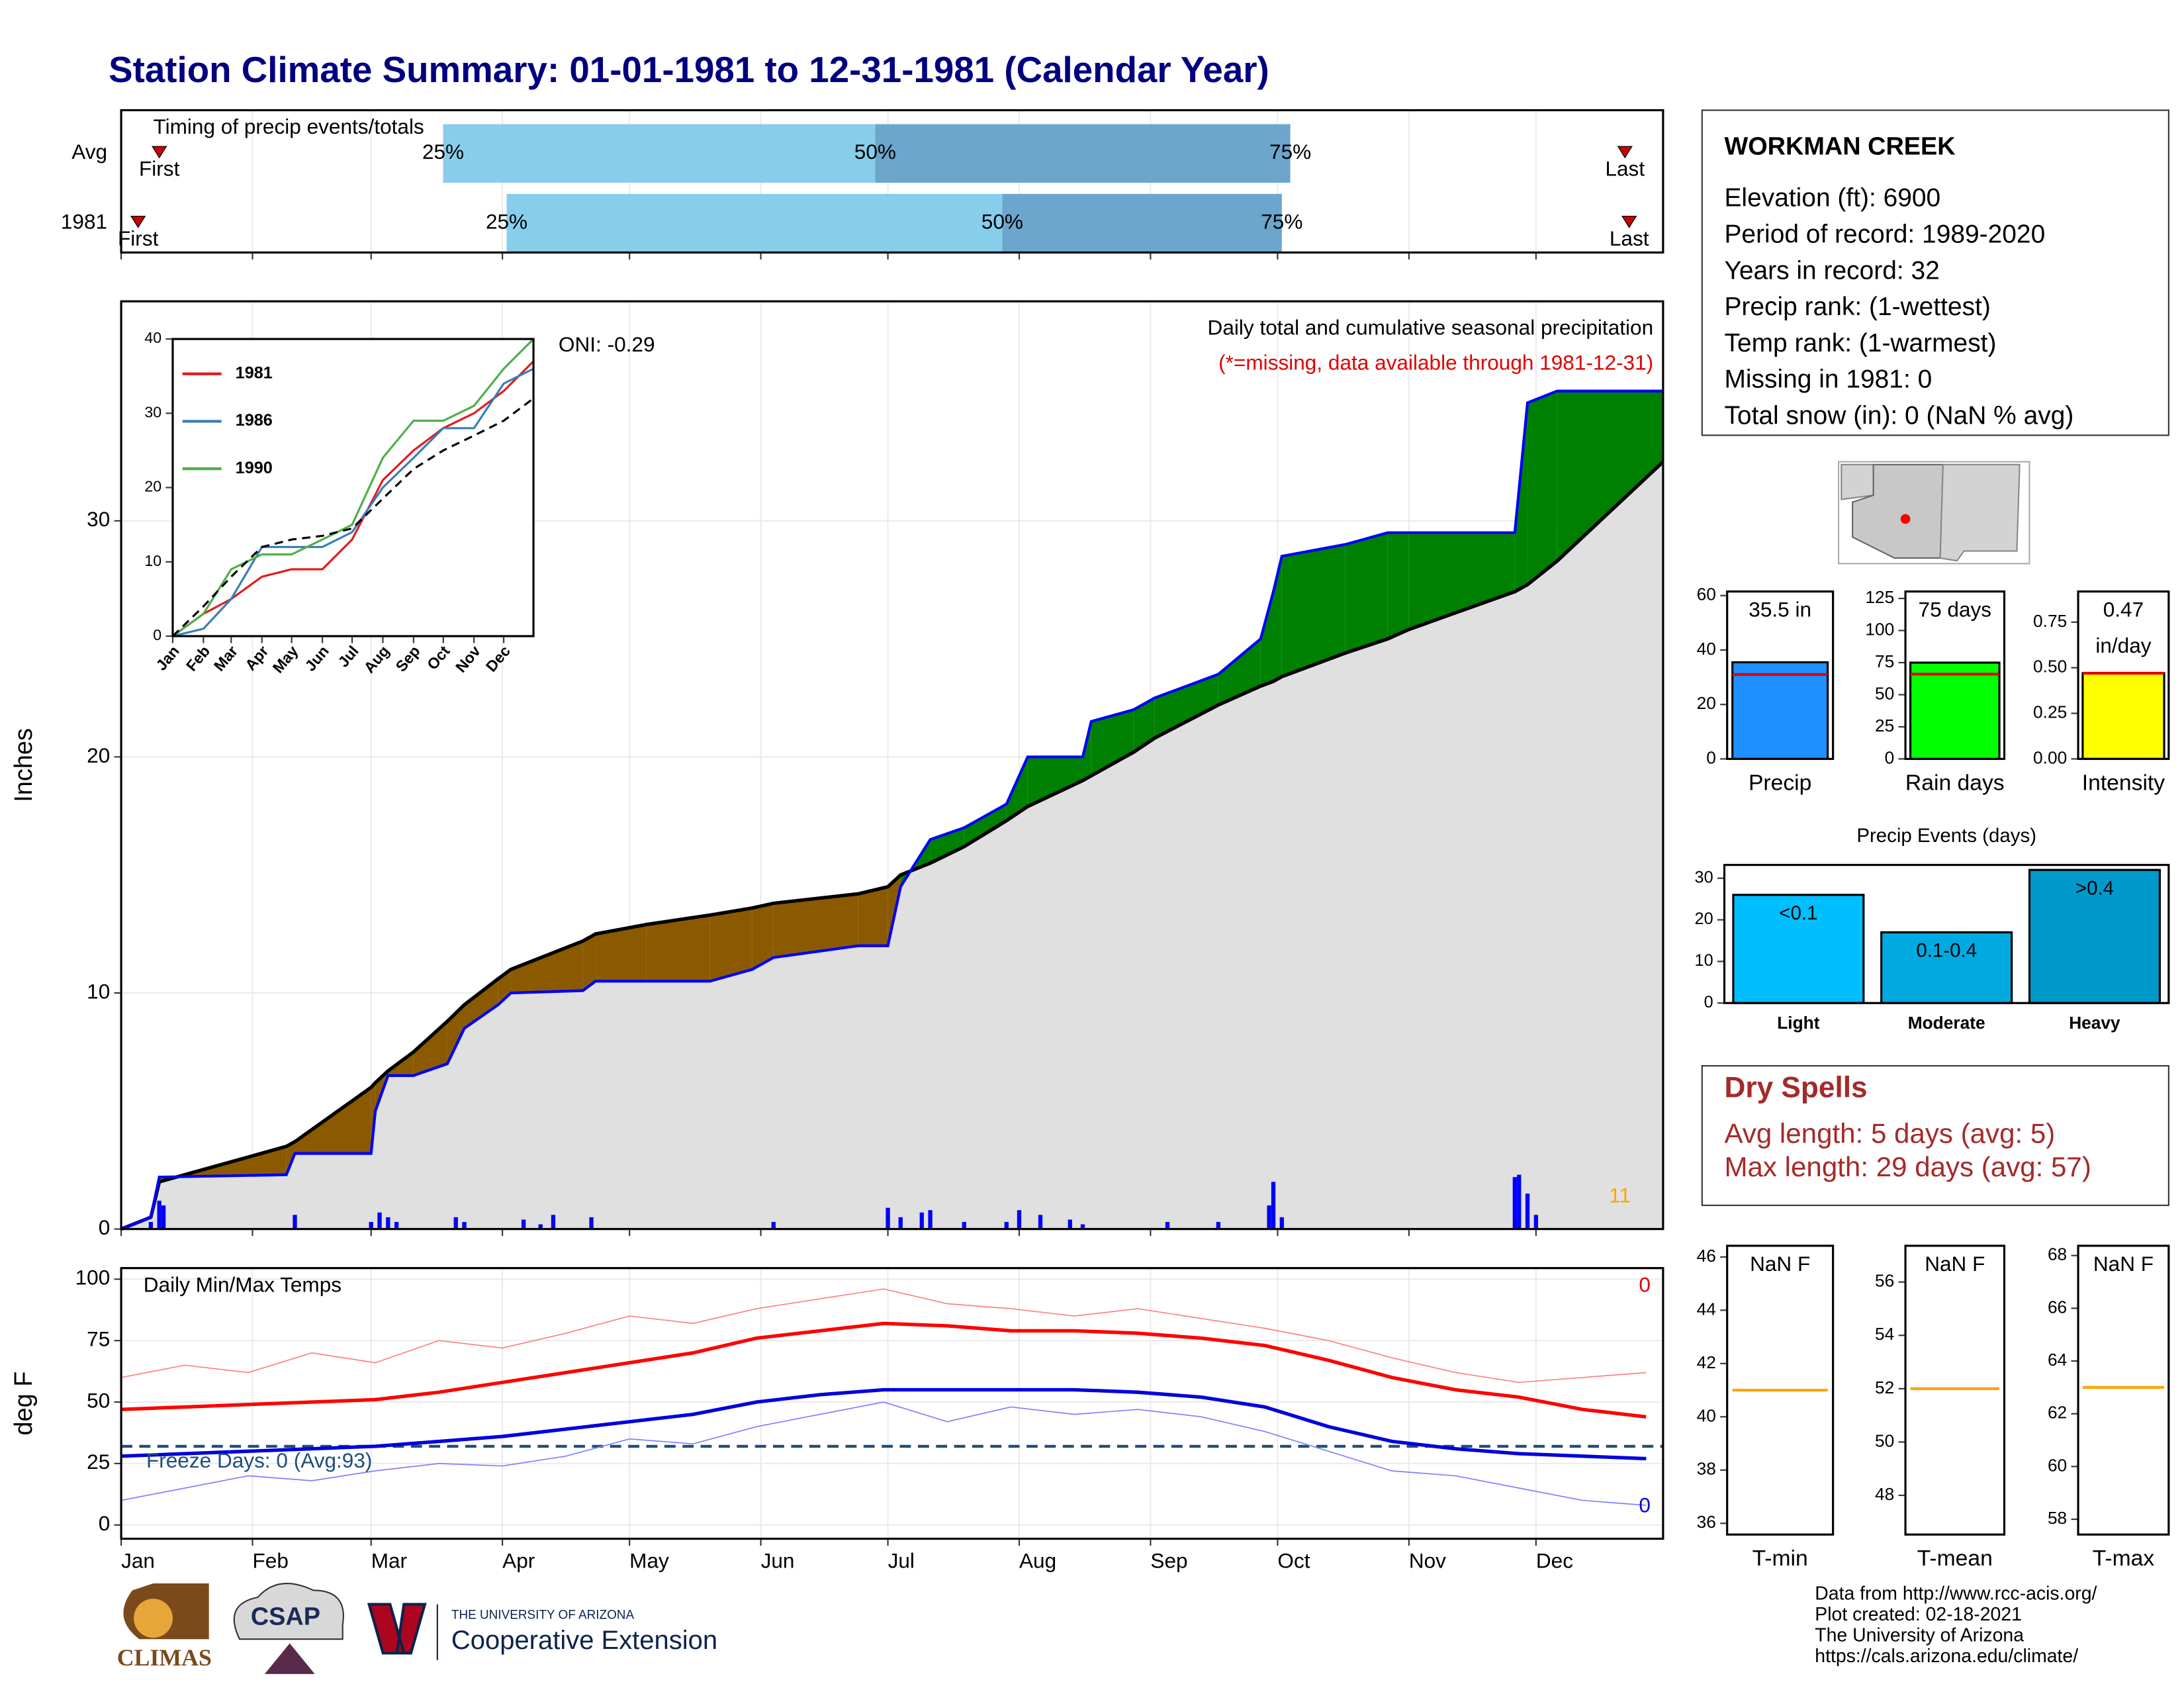  What do you see at coordinates (98, 1339) in the screenshot?
I see `y-tick-label: 75` at bounding box center [98, 1339].